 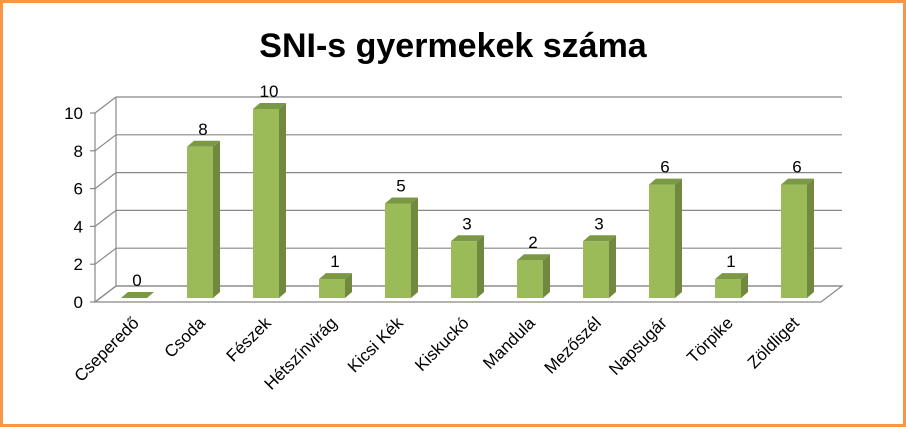 I want to click on chart-floor, so click(x=468, y=294).